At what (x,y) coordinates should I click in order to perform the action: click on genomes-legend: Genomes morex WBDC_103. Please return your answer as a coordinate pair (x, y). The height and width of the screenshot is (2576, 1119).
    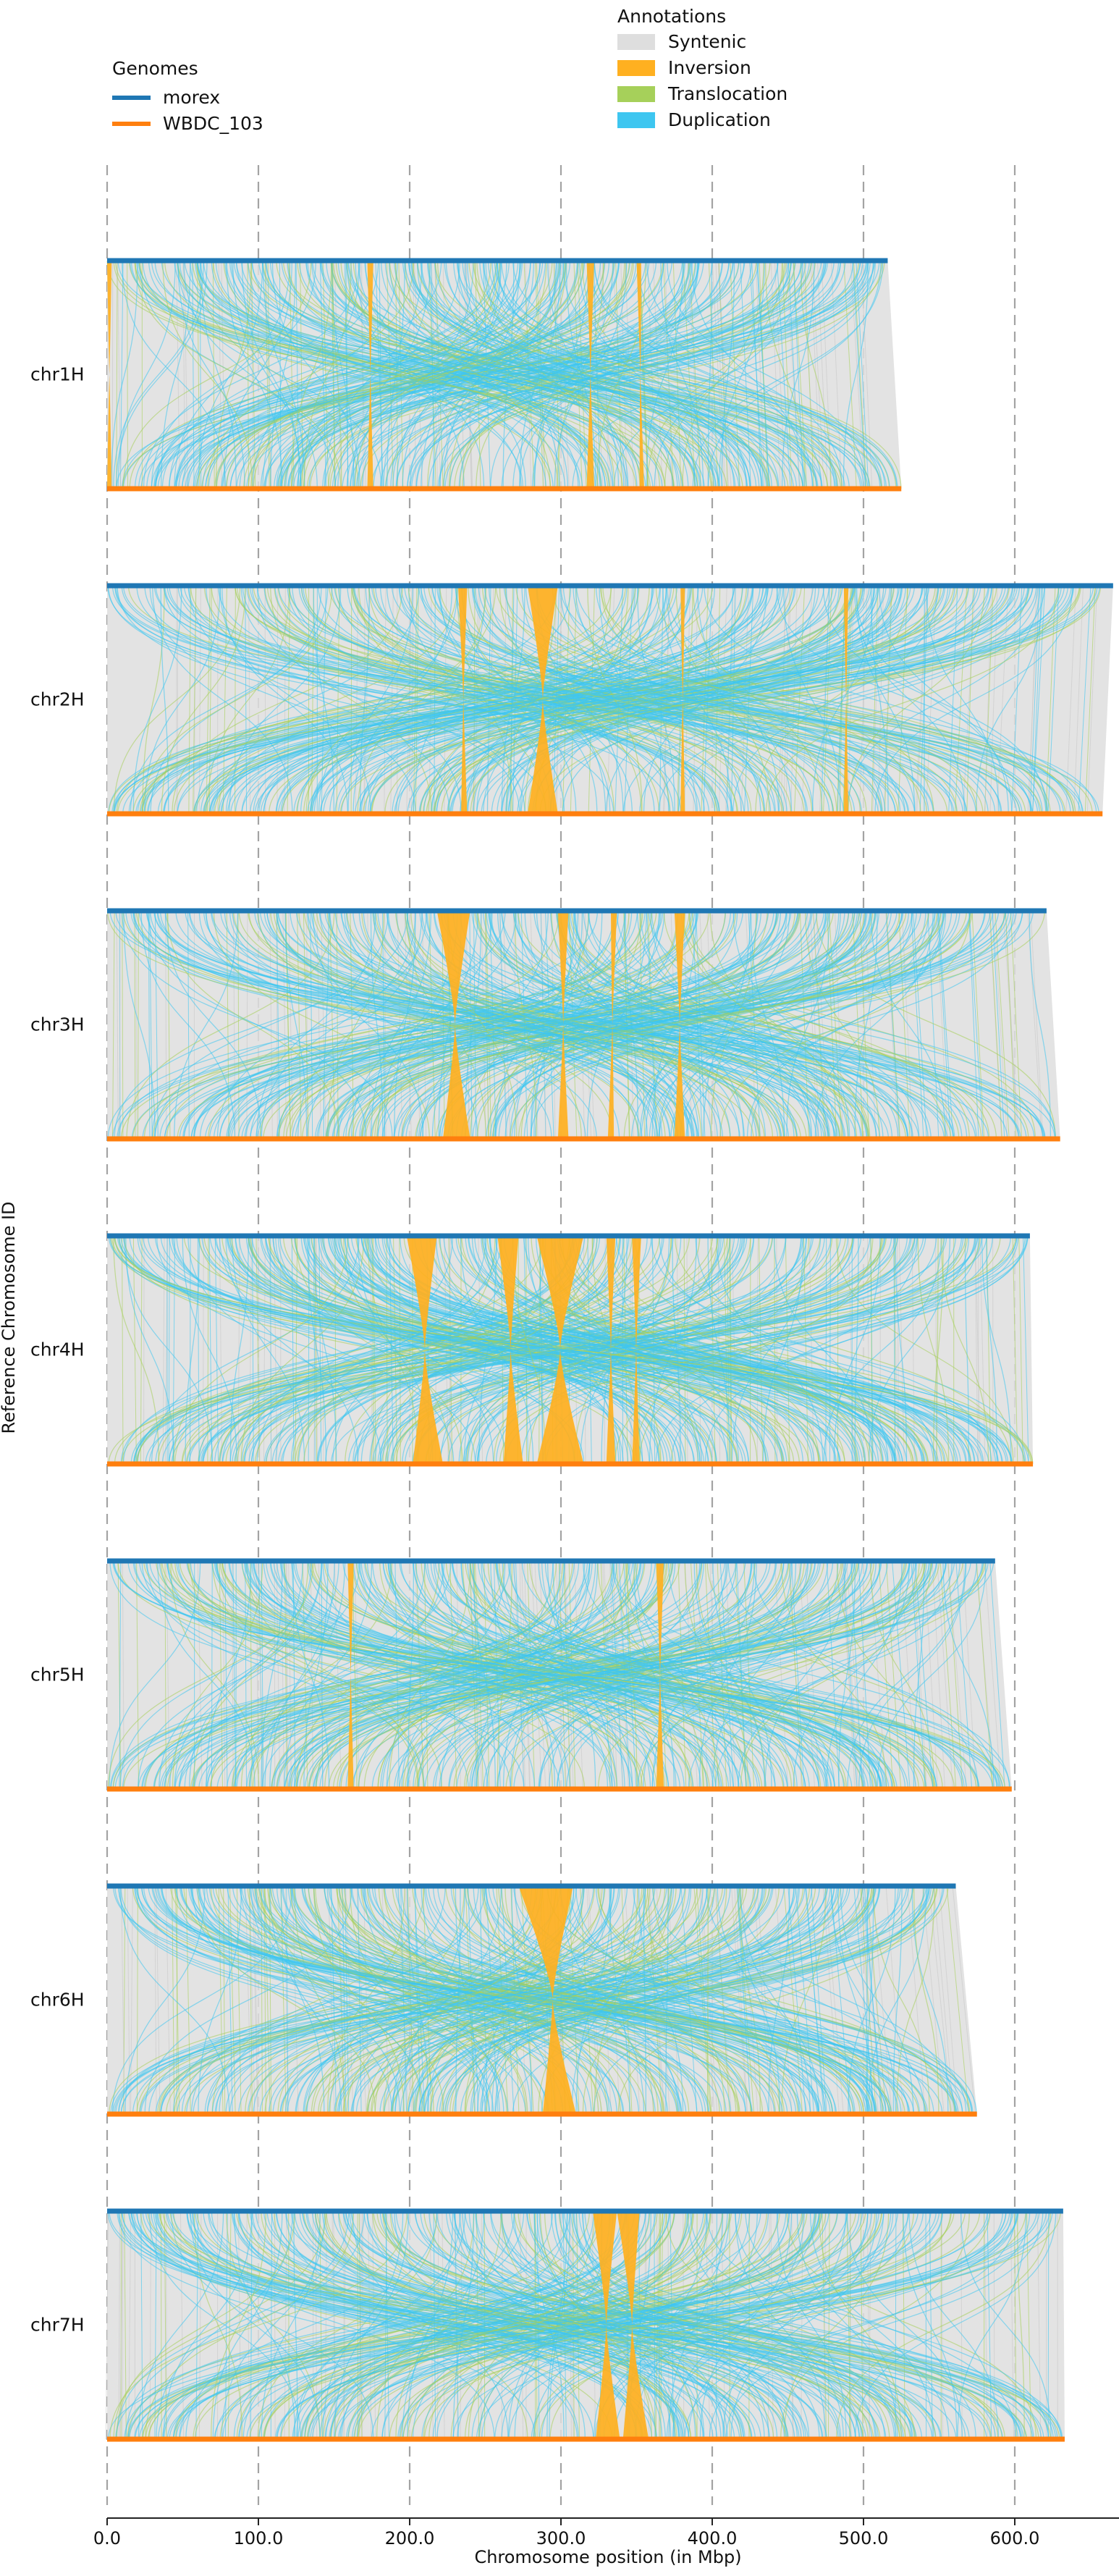
    Looking at the image, I should click on (187, 96).